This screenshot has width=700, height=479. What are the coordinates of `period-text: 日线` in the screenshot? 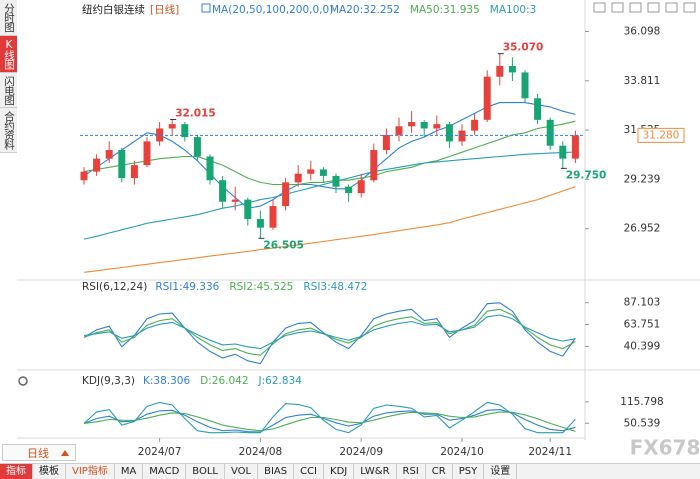 It's located at (38, 453).